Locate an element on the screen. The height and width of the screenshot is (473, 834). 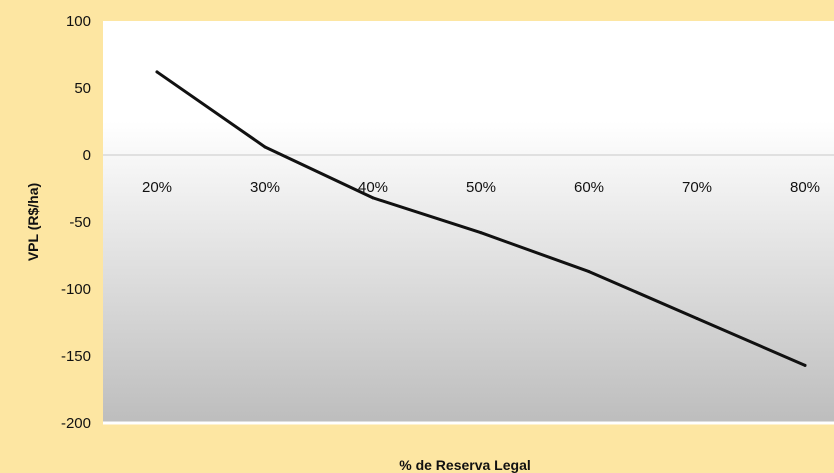
y-tick-label: -100 is located at coordinates (76, 289).